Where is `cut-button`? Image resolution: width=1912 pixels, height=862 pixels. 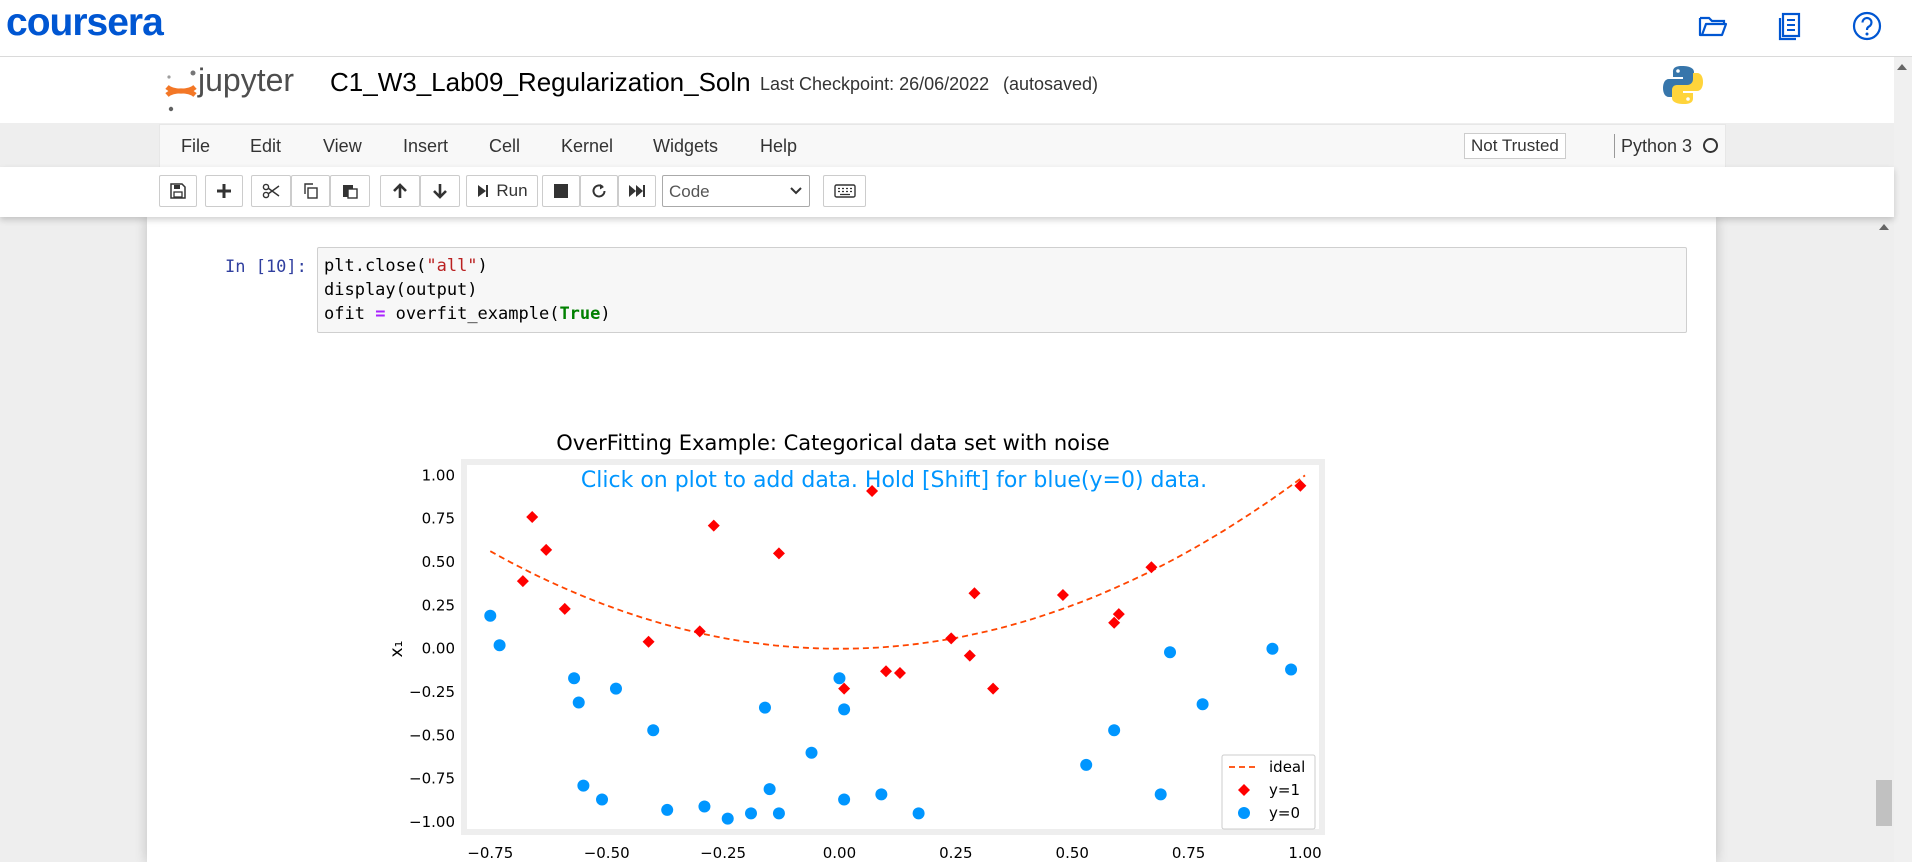 cut-button is located at coordinates (271, 191).